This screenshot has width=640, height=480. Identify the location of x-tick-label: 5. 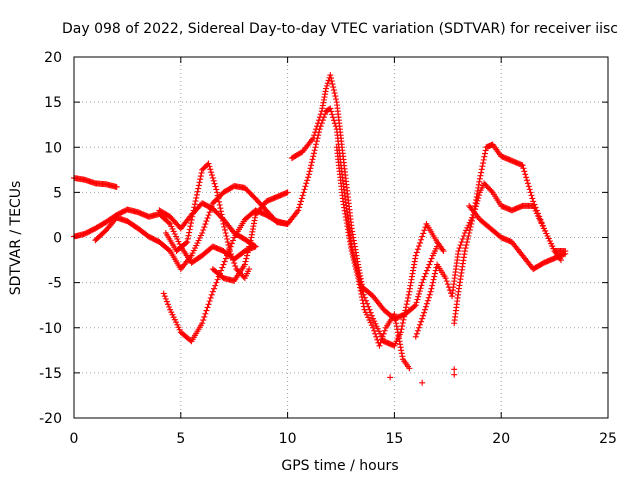
(180, 439).